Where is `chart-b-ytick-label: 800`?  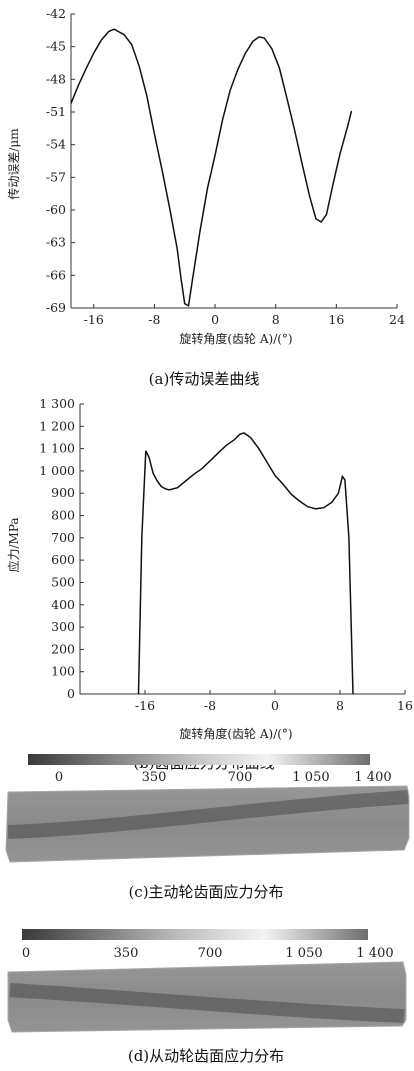
chart-b-ytick-label: 800 is located at coordinates (63, 515).